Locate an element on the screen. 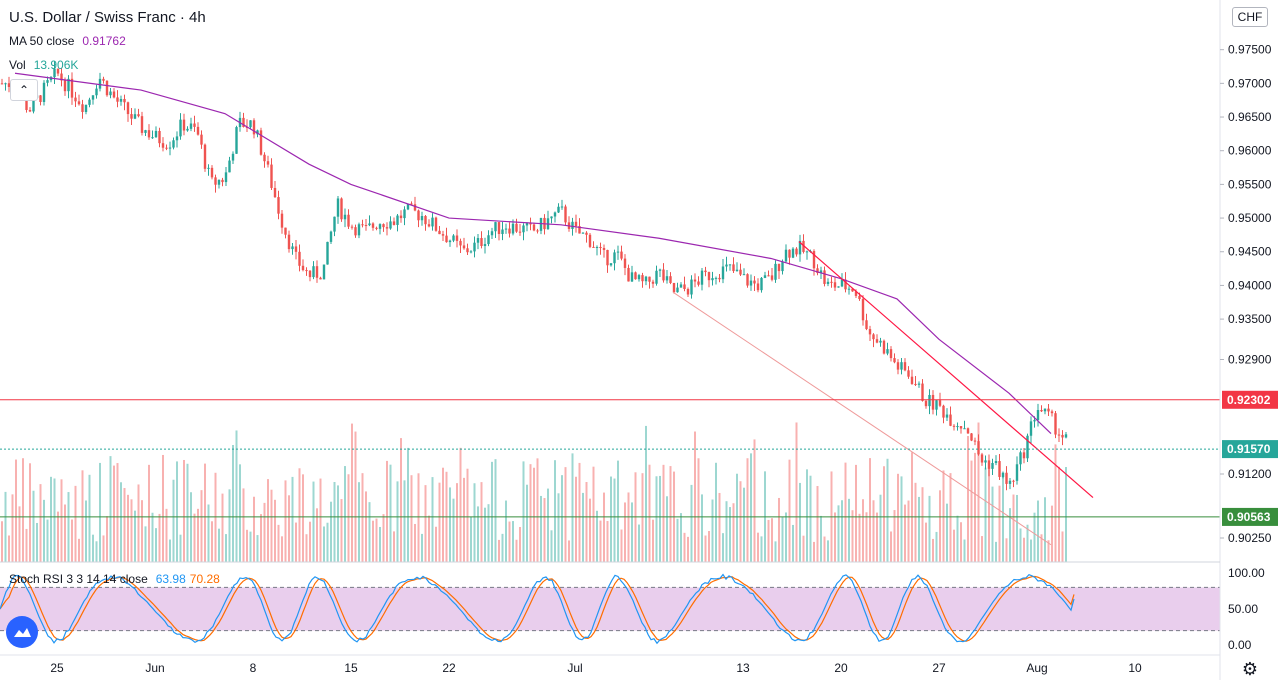  currency-button: CHF is located at coordinates (1250, 17).